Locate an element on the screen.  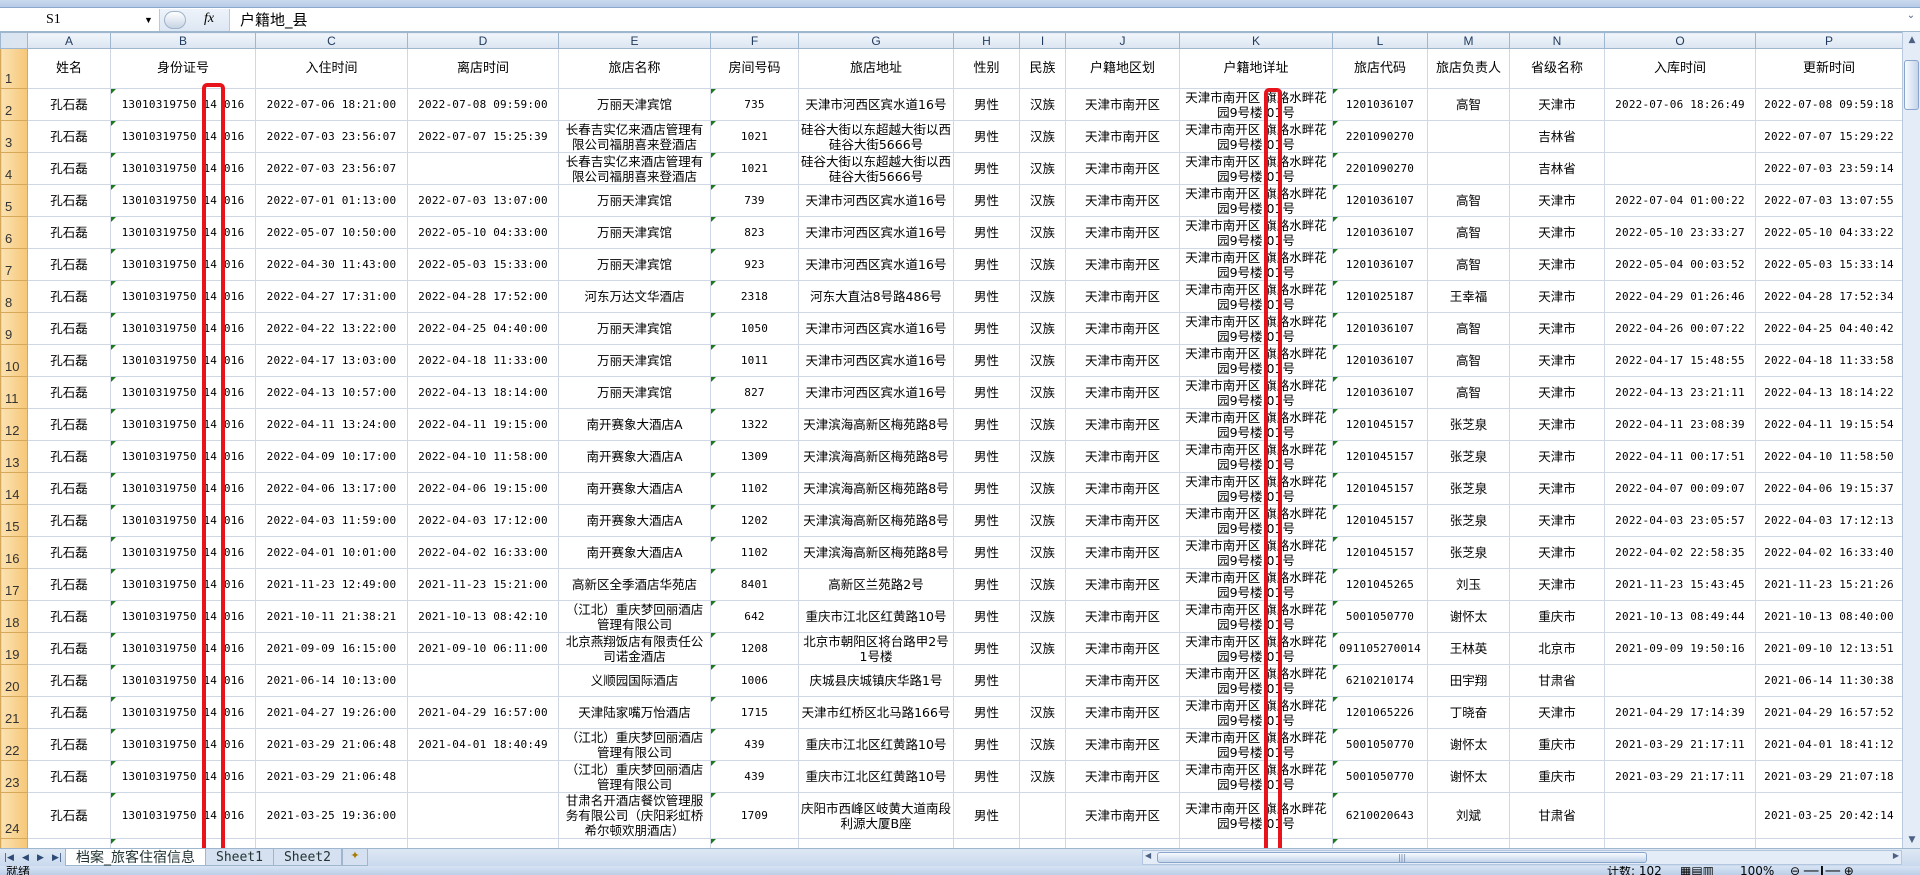
cell-c9: 2022-04-22 13:22:00 is located at coordinates (331, 328).